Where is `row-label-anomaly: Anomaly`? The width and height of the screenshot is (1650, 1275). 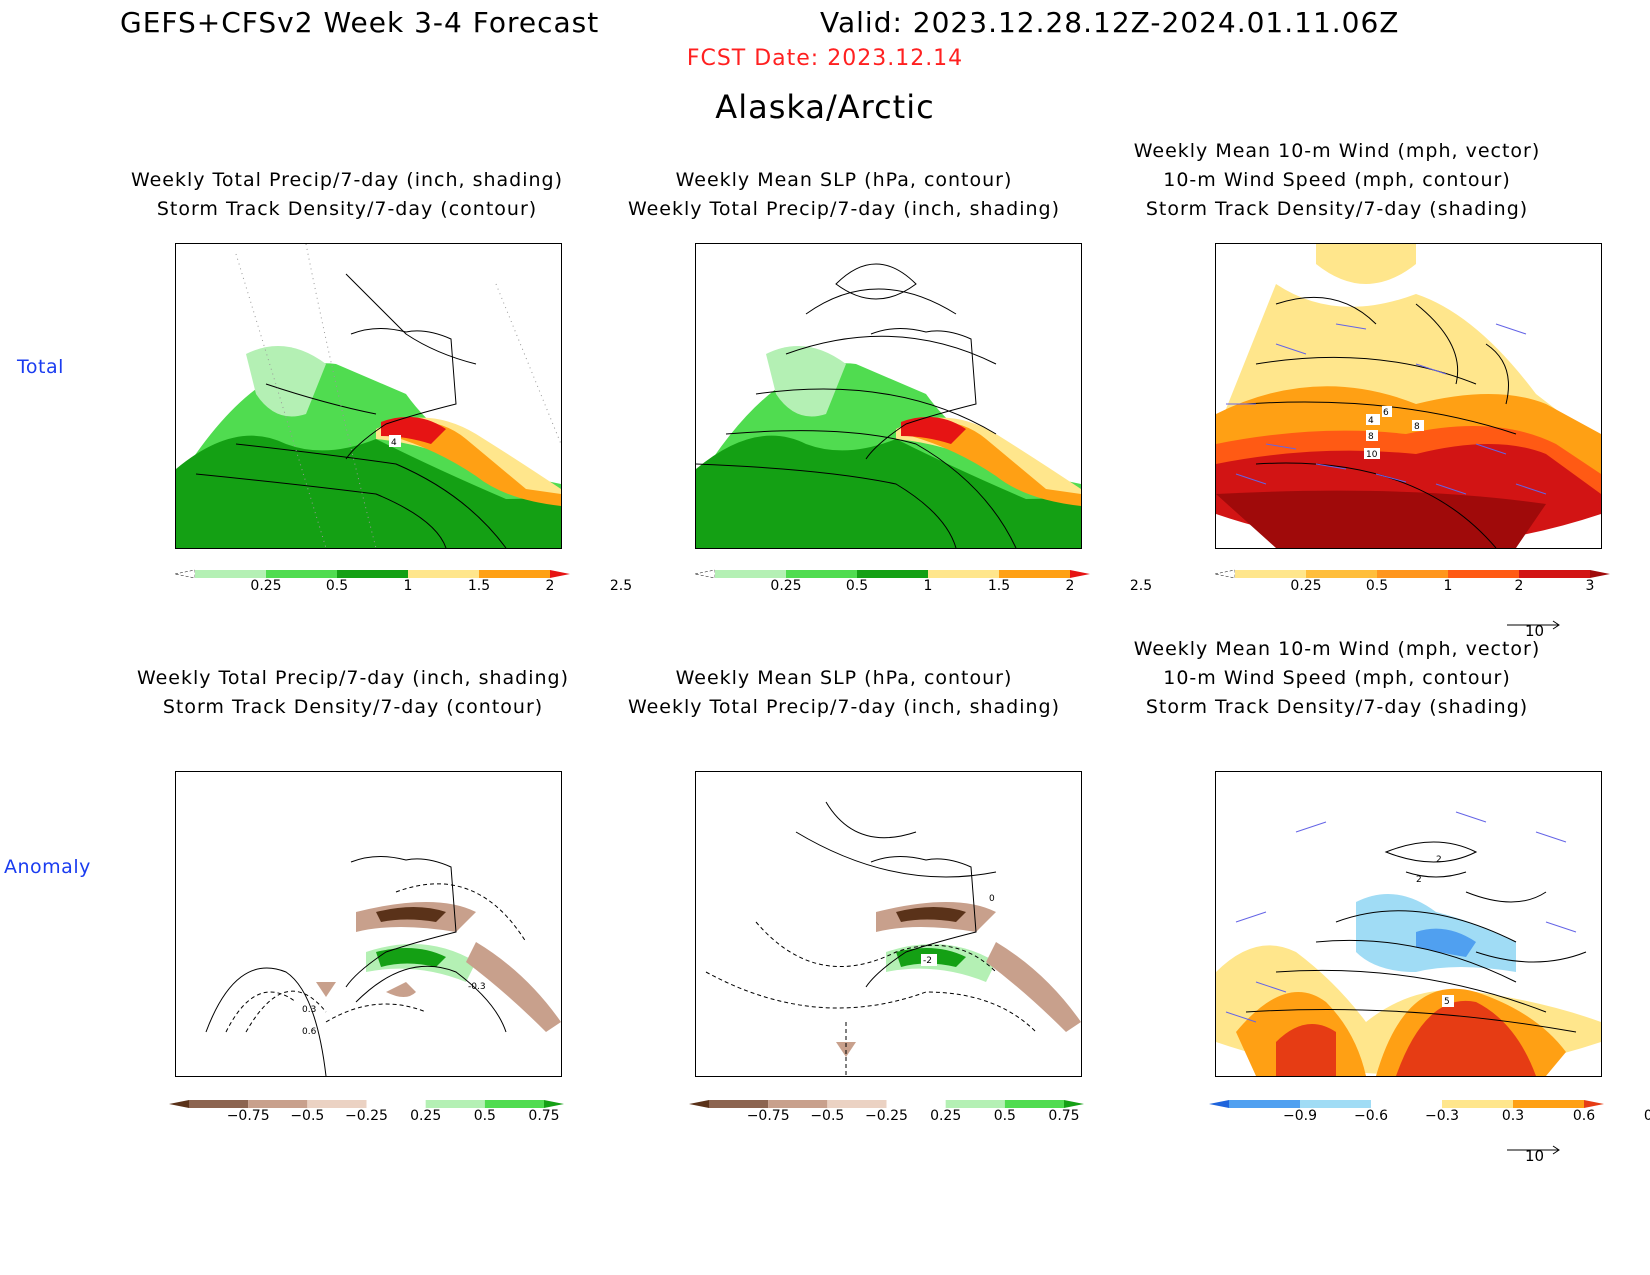
row-label-anomaly: Anomaly is located at coordinates (47, 867).